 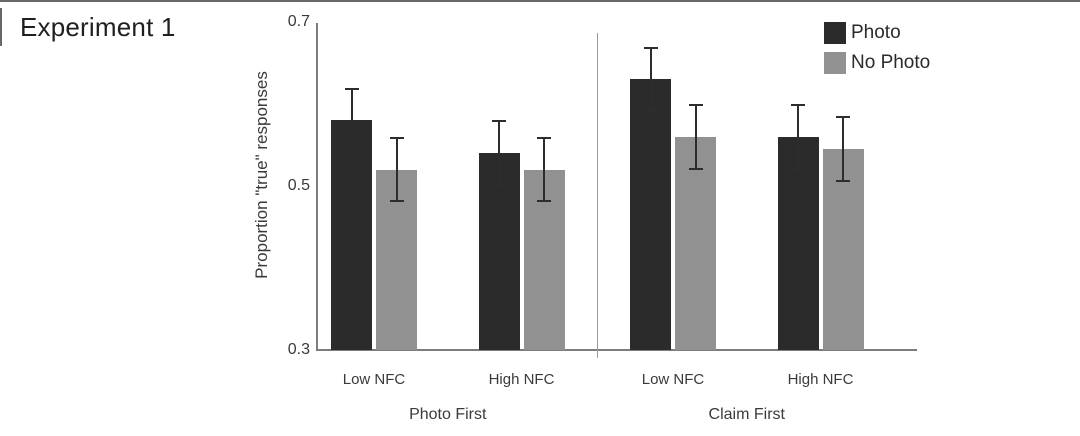 I want to click on x-group-label-claim-first: Claim First, so click(x=746, y=414).